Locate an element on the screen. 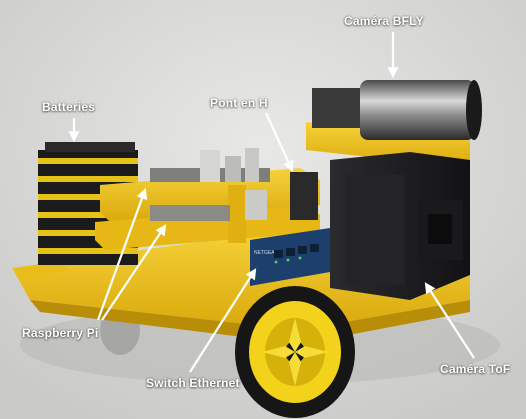 The image size is (526, 419). label-pont-en-h: Pont en H is located at coordinates (239, 103).